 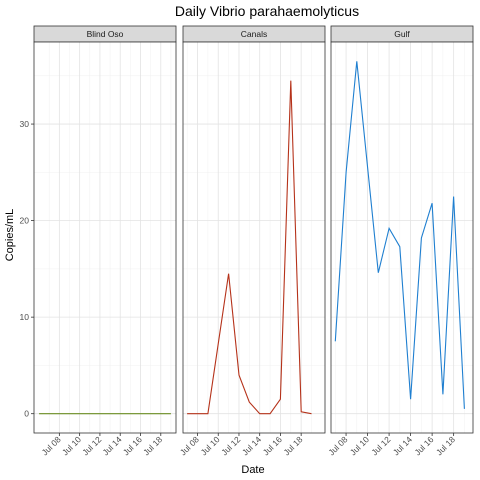 What do you see at coordinates (25, 124) in the screenshot?
I see `y-tick-label: 30` at bounding box center [25, 124].